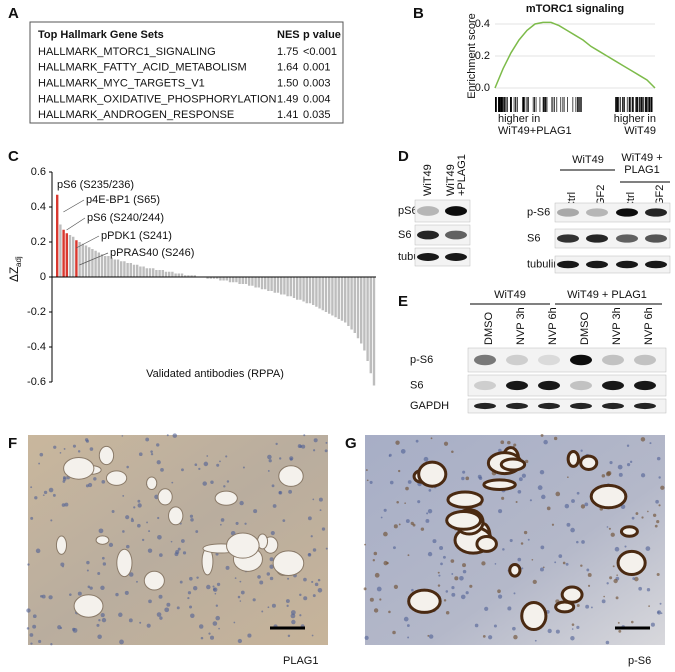 This screenshot has height=672, width=675. Describe the element at coordinates (317, 115) in the screenshot. I see `table-cell: 0.035` at that location.